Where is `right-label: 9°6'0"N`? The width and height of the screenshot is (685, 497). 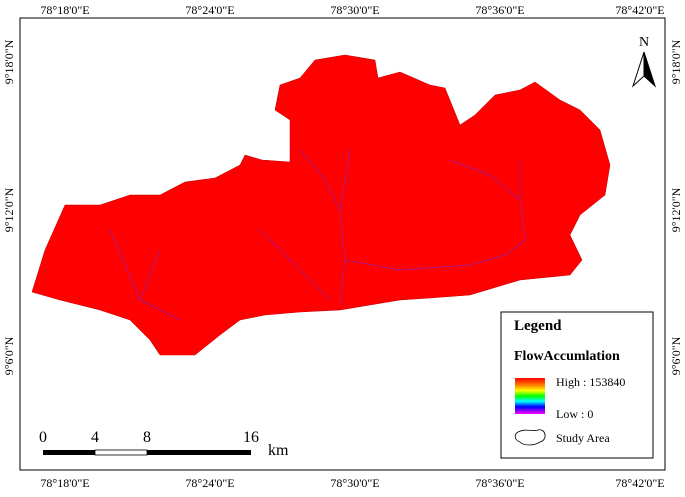 right-label: 9°6'0"N is located at coordinates (676, 355).